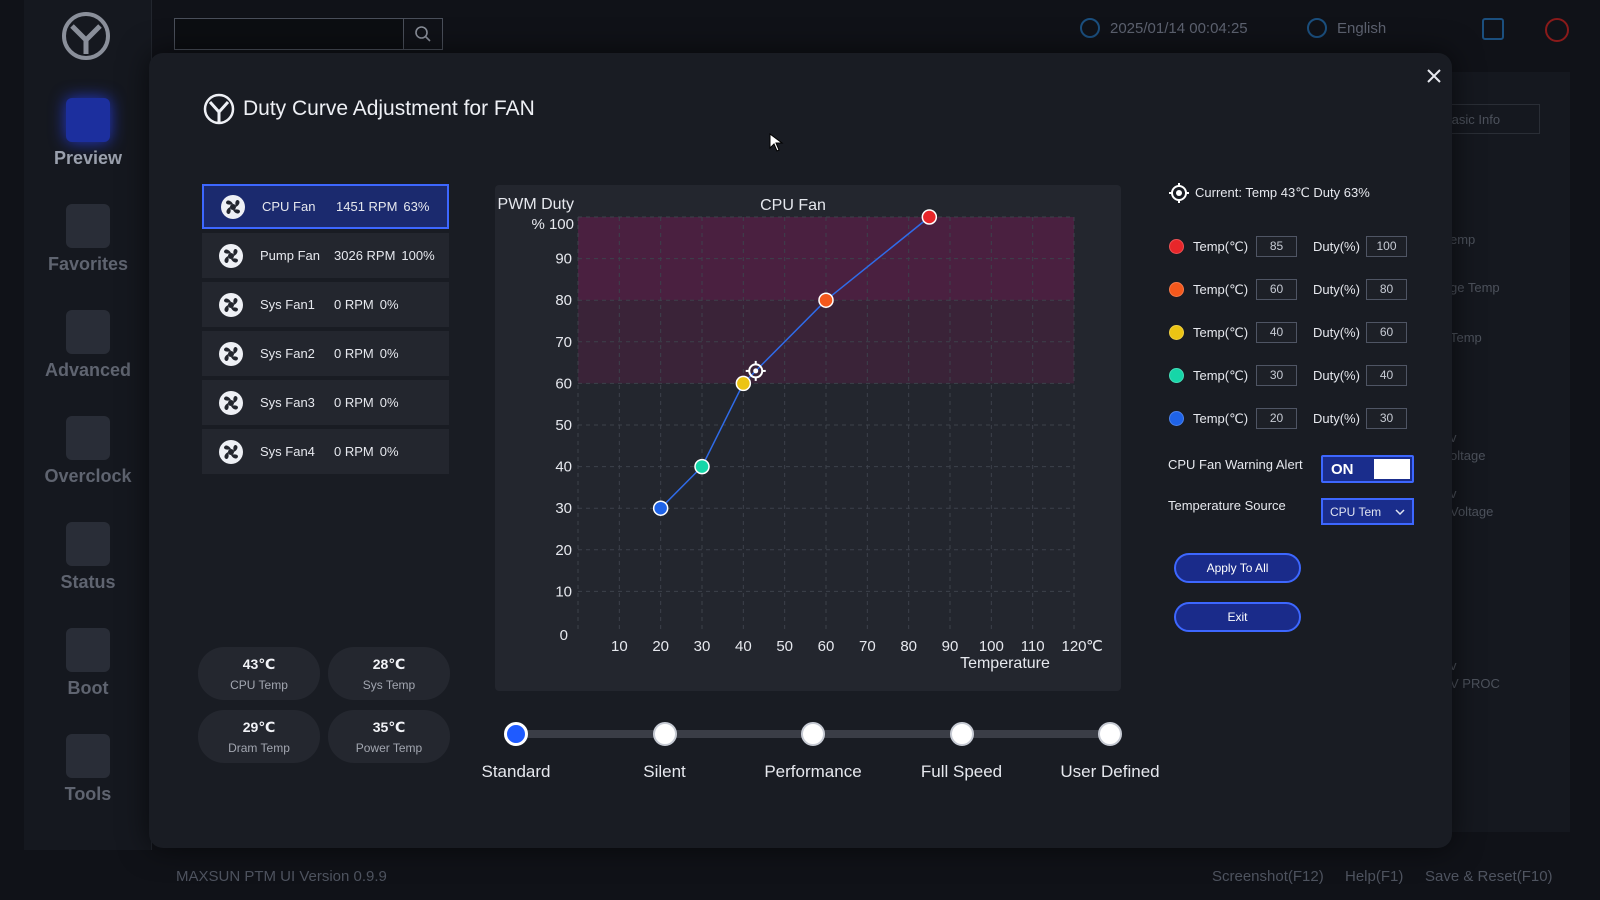  What do you see at coordinates (536, 204) in the screenshot?
I see `y-axis-title: PWM Duty` at bounding box center [536, 204].